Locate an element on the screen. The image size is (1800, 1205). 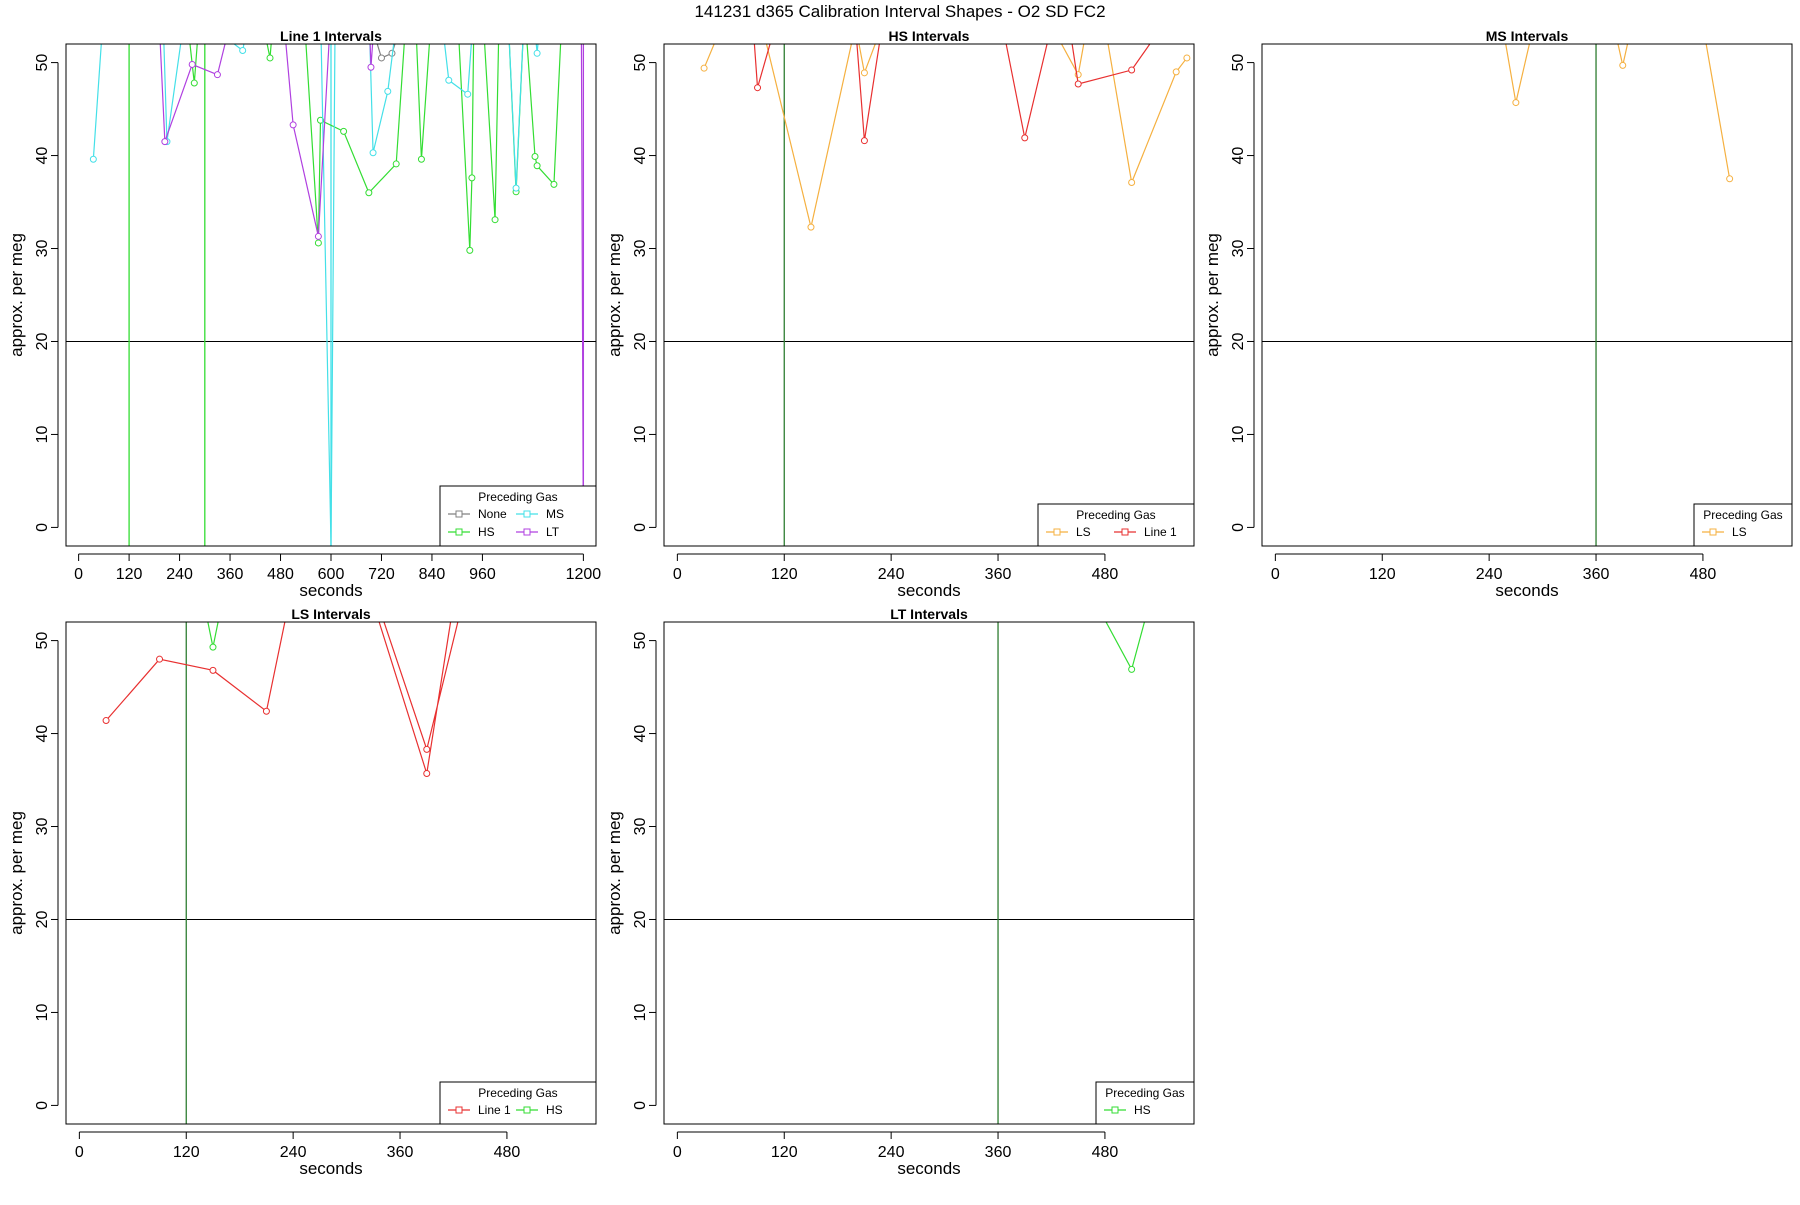
legend-label: HS is located at coordinates (554, 1110).